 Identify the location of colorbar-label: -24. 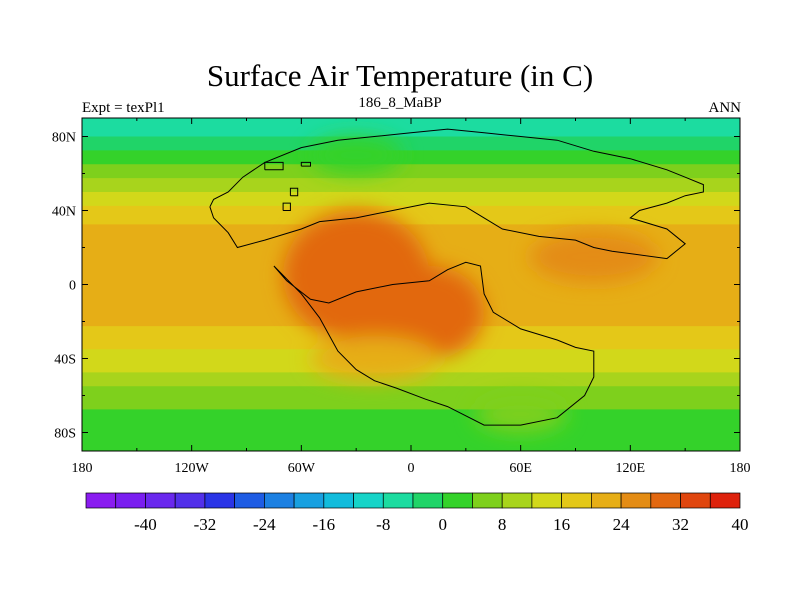
(264, 524).